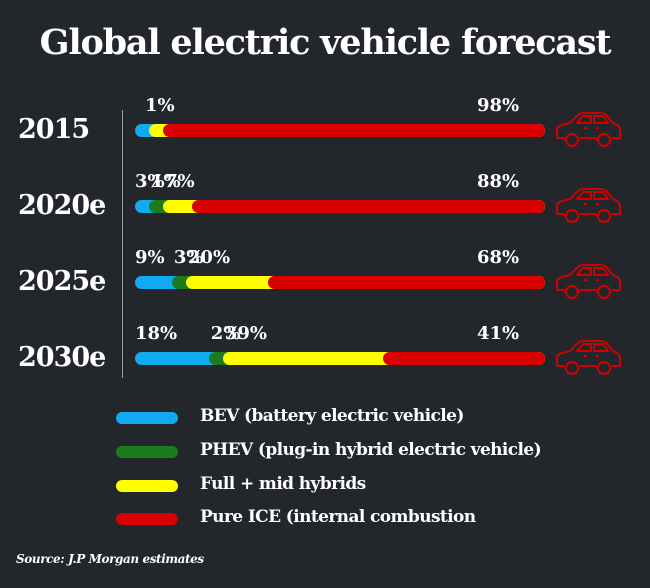  Describe the element at coordinates (325, 42) in the screenshot. I see `chart-title: Global electric vehicle forecast` at that location.